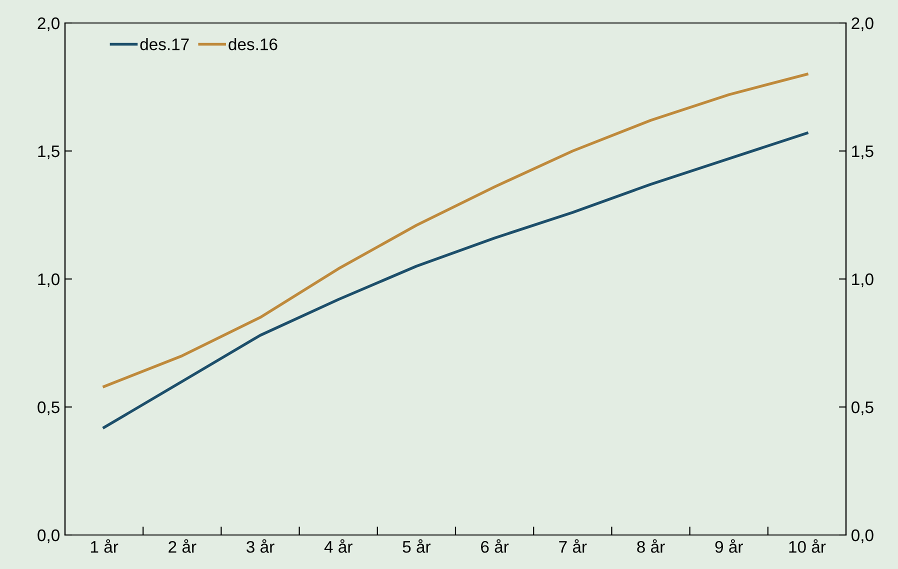  Describe the element at coordinates (49, 280) in the screenshot. I see `y-tick-label: 1,0` at that location.